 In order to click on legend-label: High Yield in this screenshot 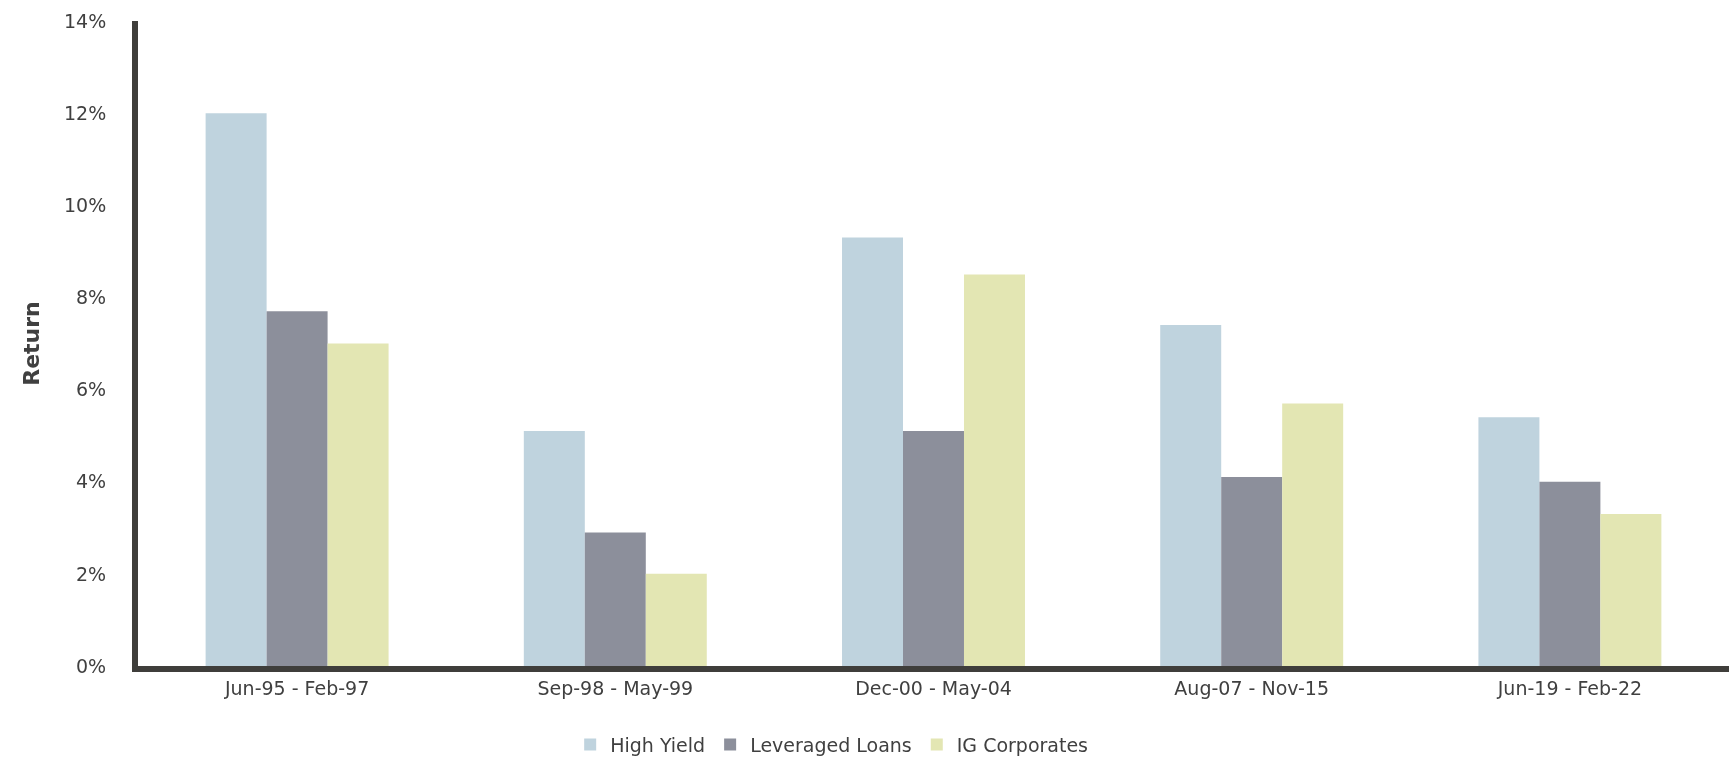, I will do `click(658, 744)`.